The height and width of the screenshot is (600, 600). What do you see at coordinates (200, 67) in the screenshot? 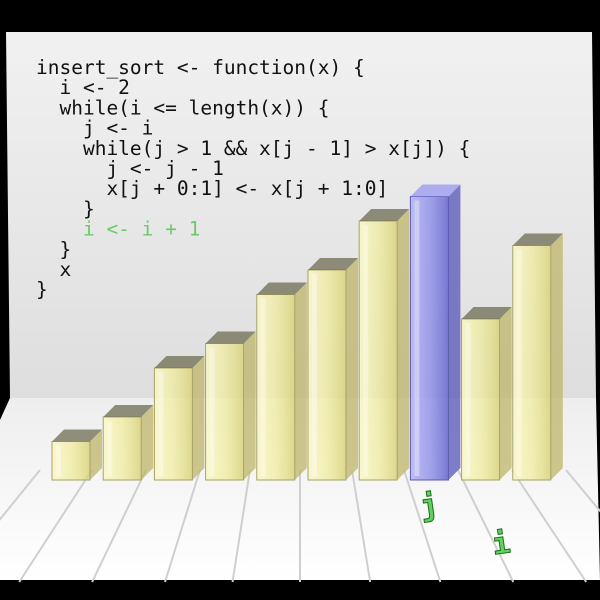
I see `code-line: insert_sort <- function(x) {` at bounding box center [200, 67].